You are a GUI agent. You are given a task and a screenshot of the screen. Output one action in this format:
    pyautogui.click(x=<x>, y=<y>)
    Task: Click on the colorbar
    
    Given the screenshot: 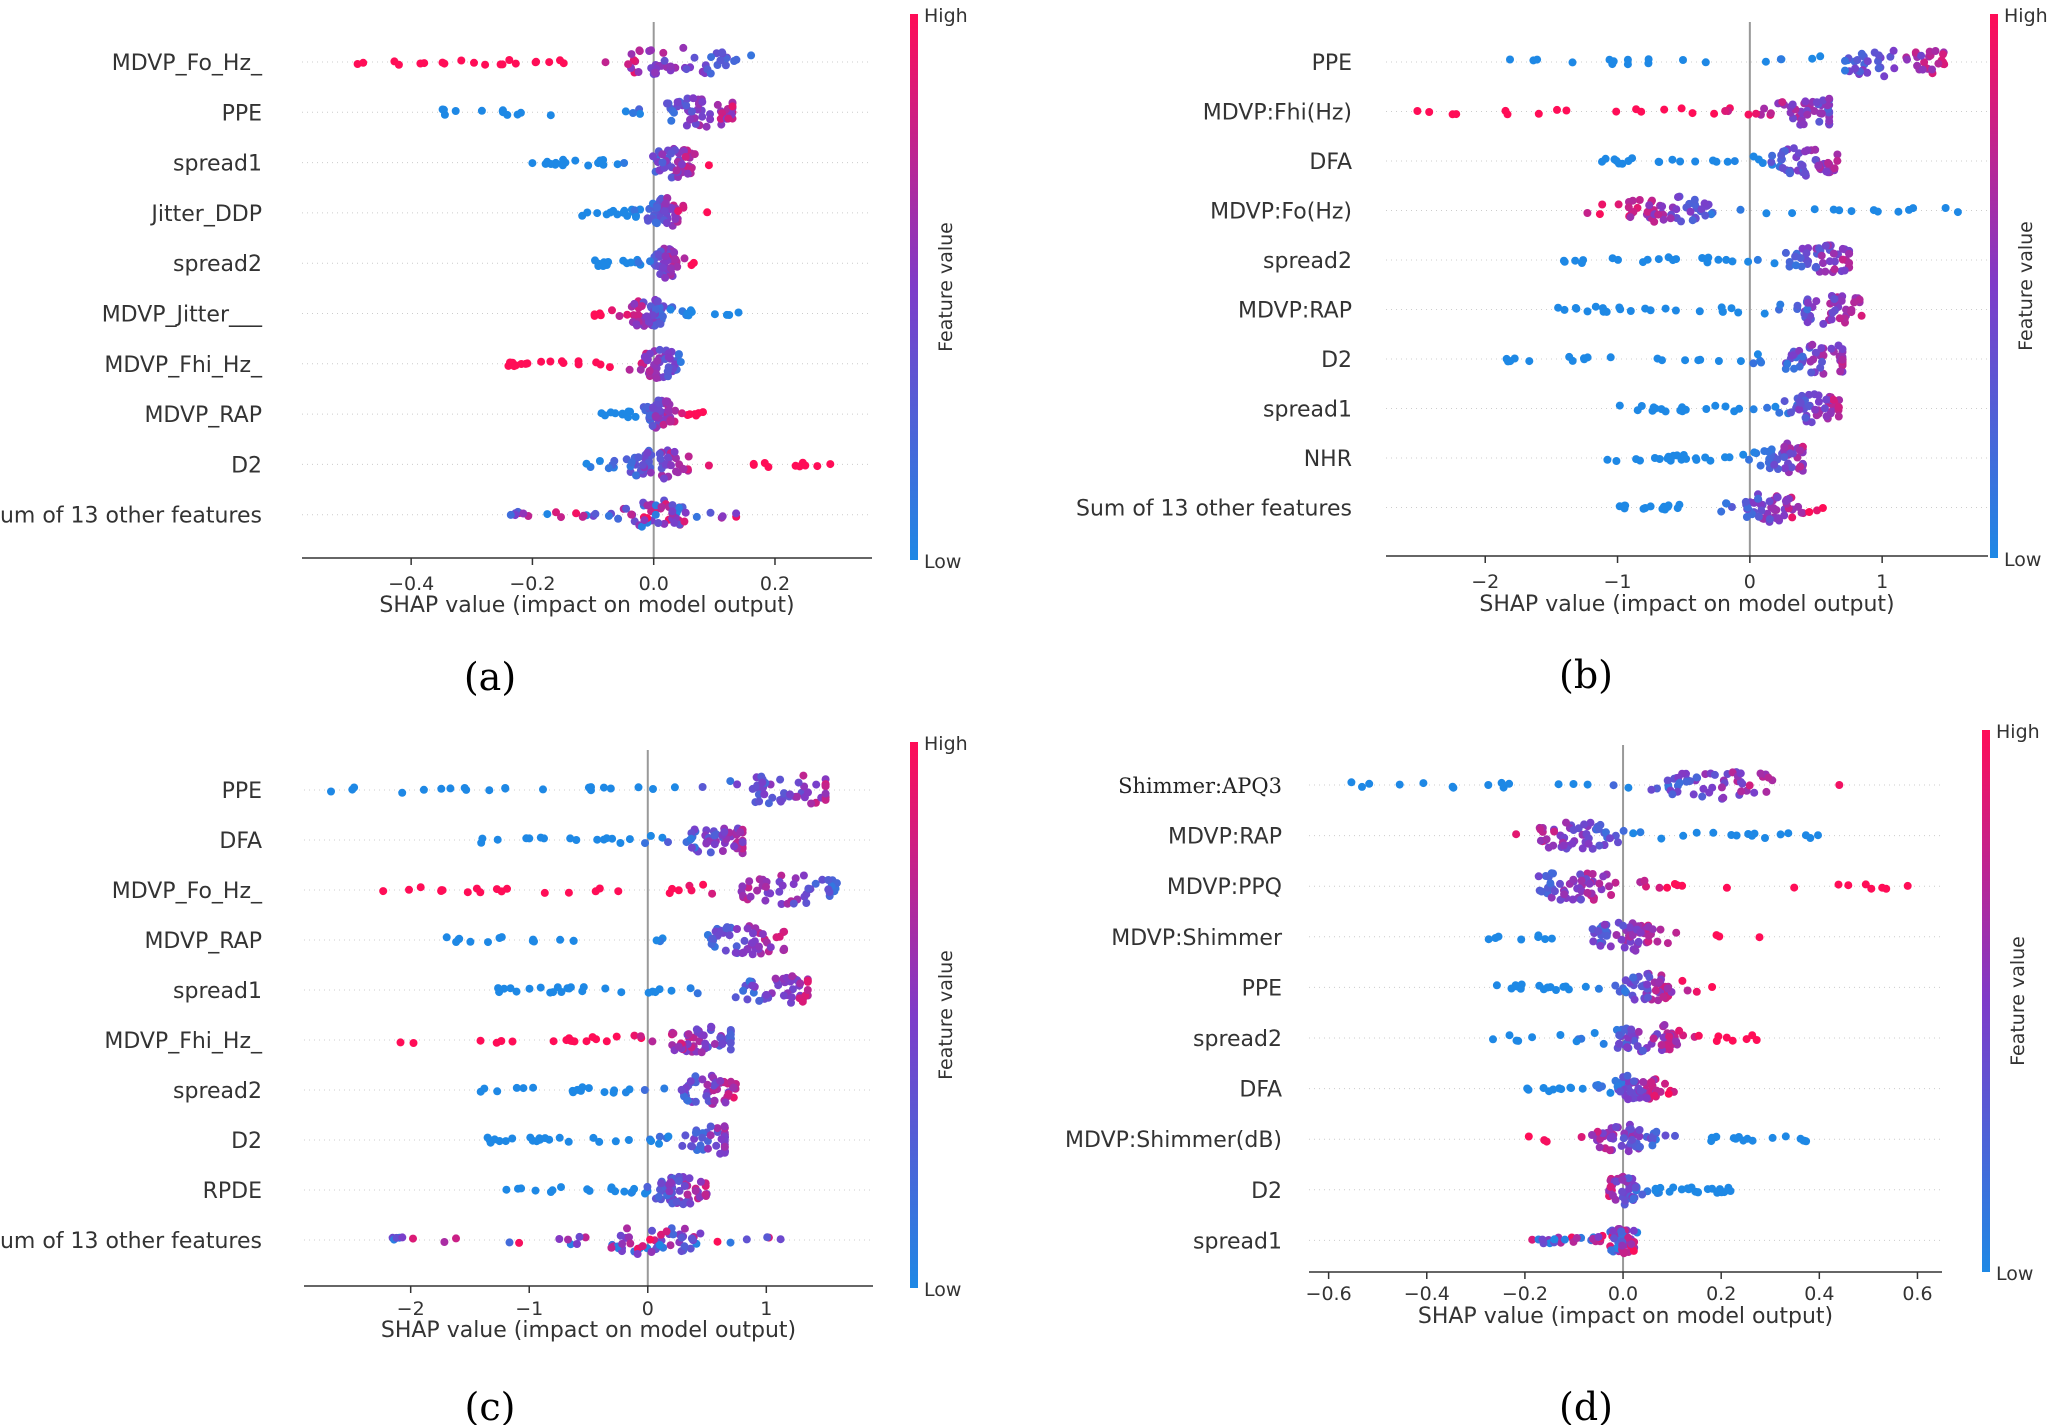 What is the action you would take?
    pyautogui.click(x=914, y=287)
    